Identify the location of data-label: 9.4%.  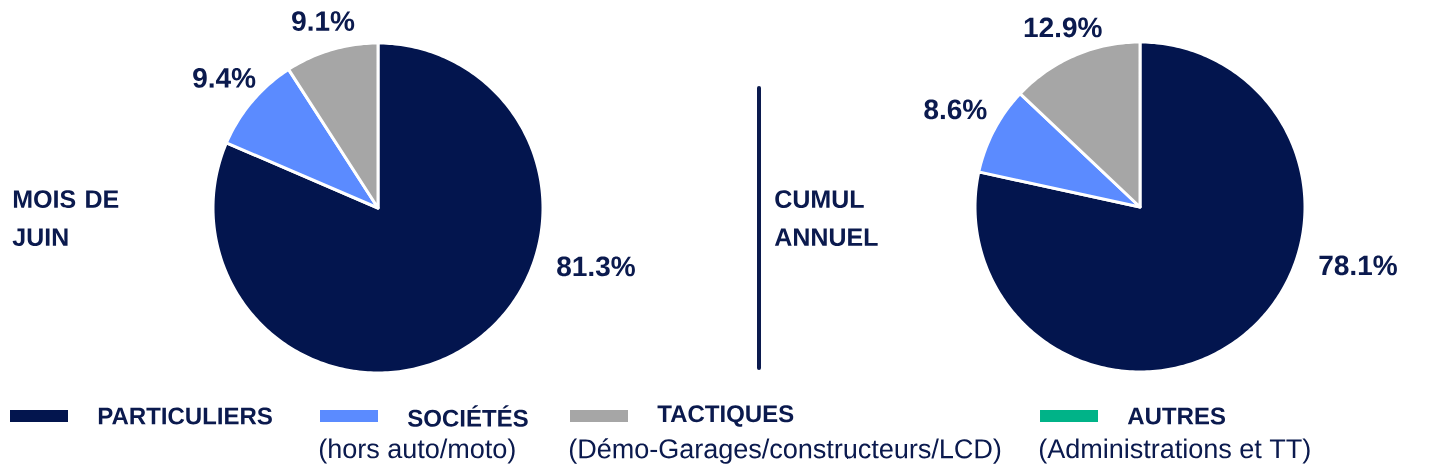
(224, 78).